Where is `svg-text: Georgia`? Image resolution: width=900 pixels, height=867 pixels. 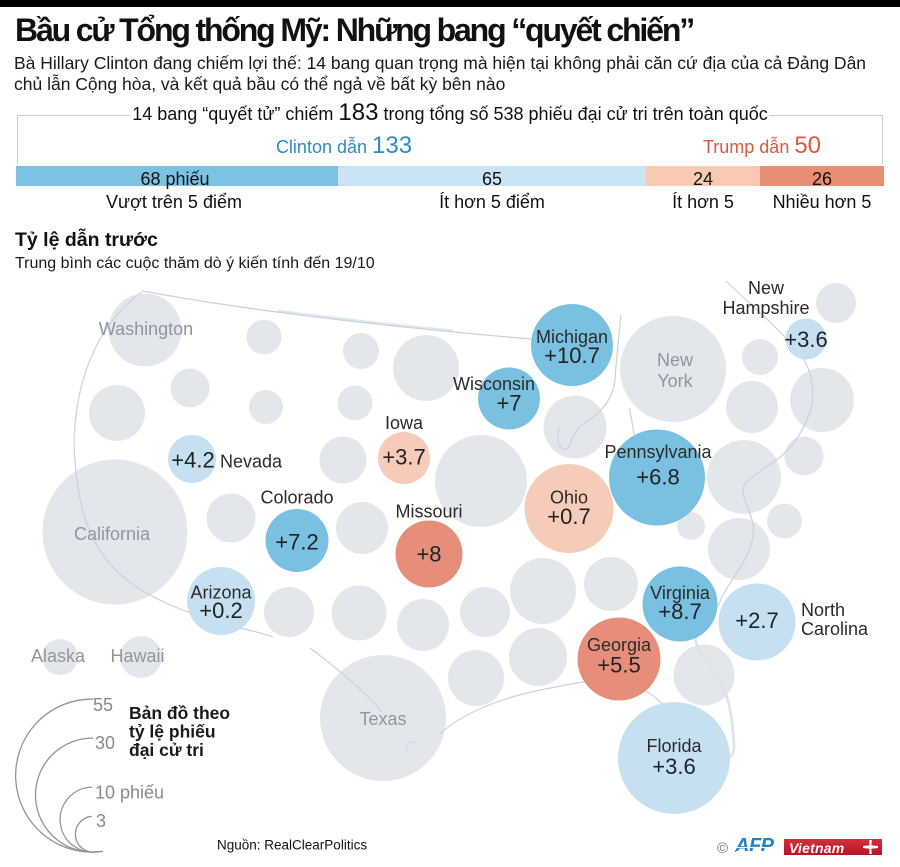
svg-text: Georgia is located at coordinates (619, 645).